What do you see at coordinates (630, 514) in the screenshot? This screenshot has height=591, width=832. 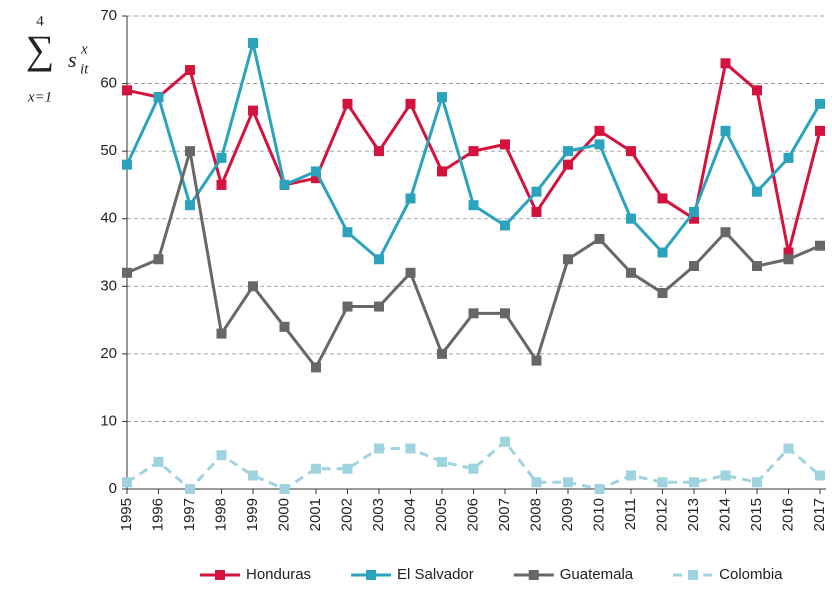 I see `x-tick-label: 2011` at bounding box center [630, 514].